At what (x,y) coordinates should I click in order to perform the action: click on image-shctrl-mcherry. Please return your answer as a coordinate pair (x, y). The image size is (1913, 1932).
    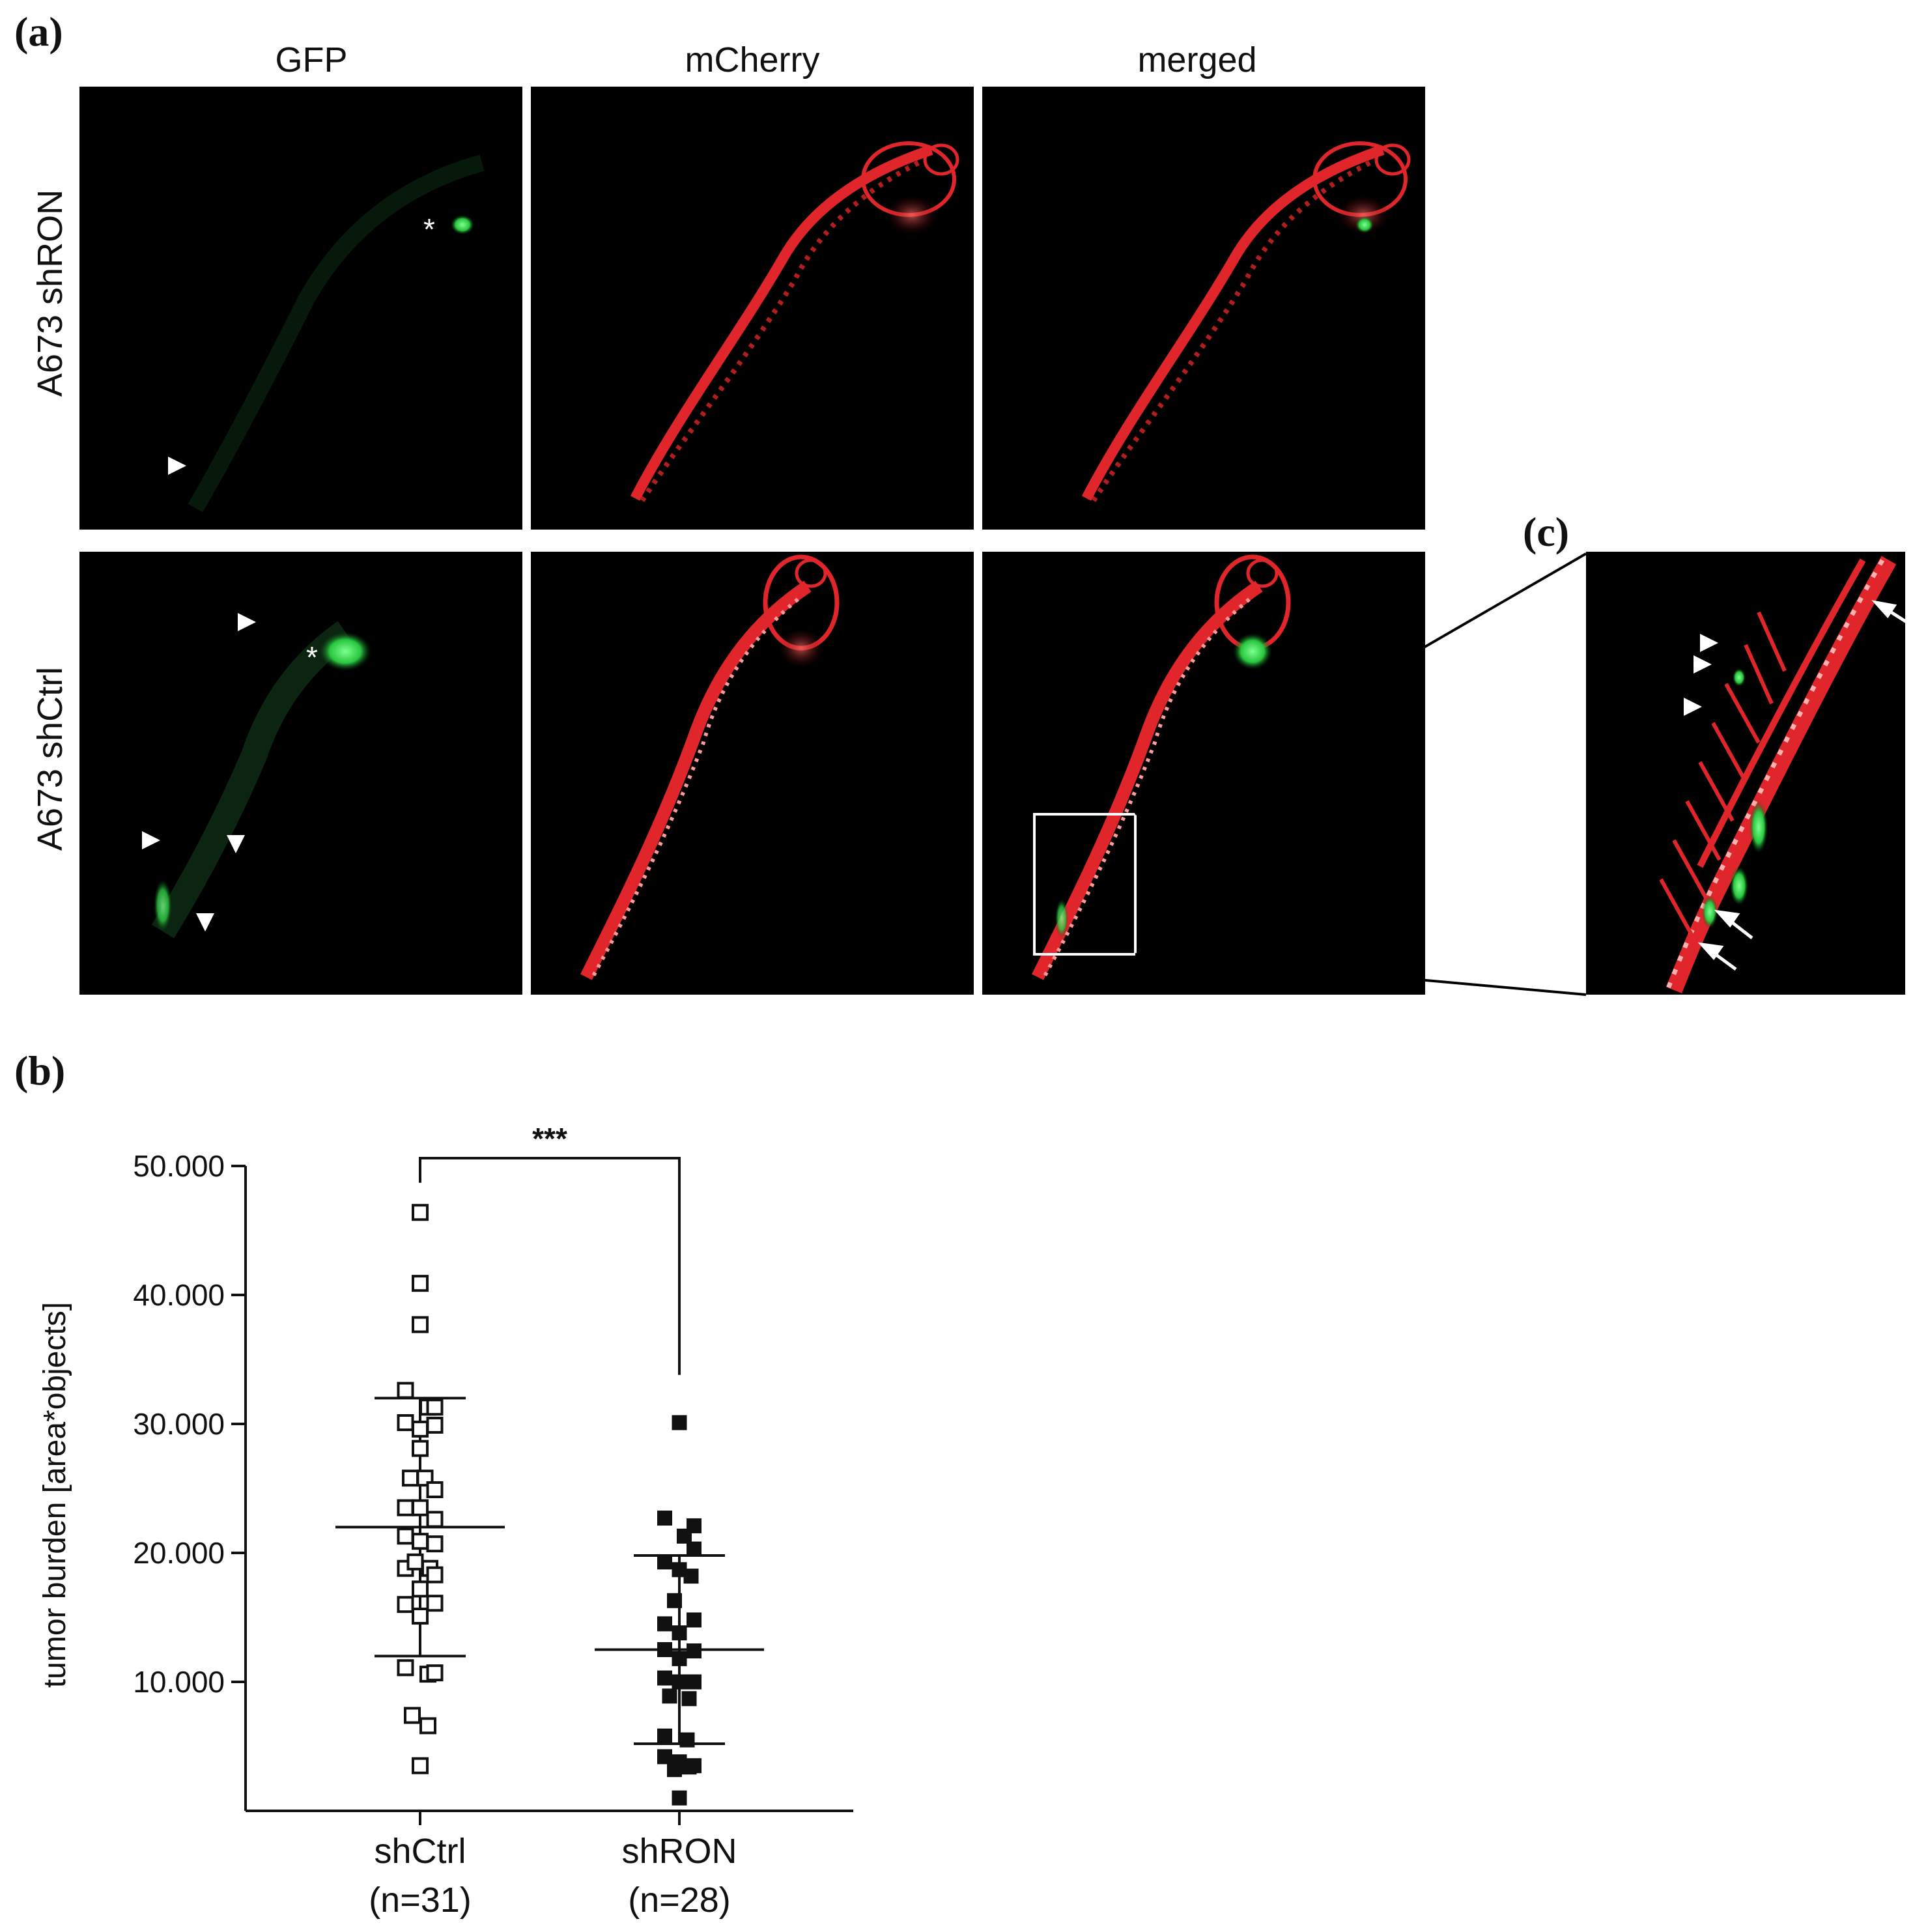
    Looking at the image, I should click on (753, 774).